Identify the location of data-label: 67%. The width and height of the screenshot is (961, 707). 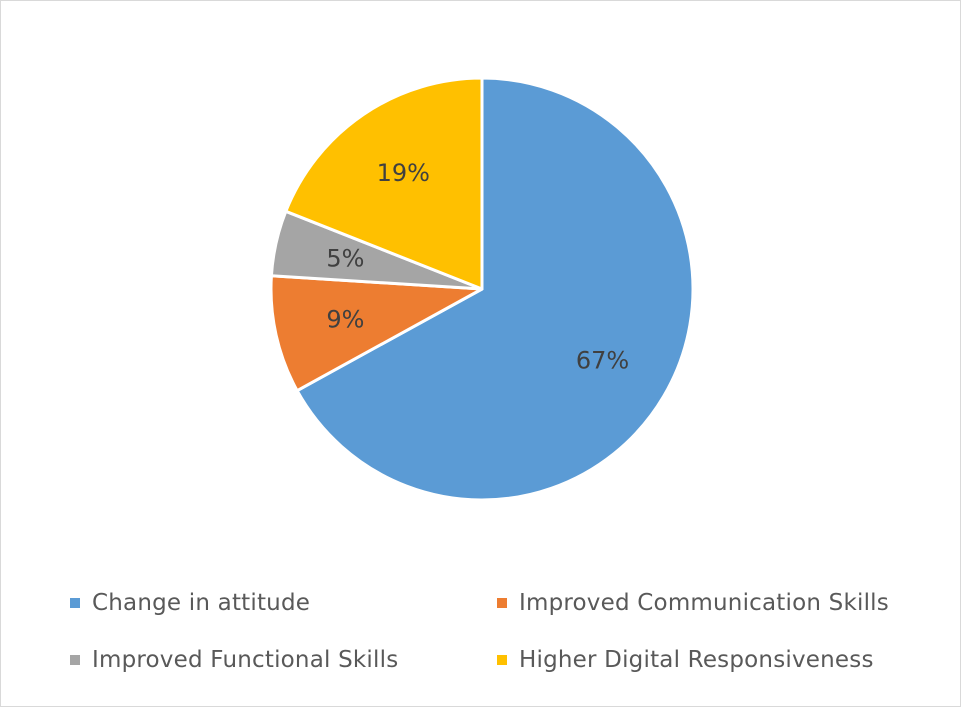
(602, 360).